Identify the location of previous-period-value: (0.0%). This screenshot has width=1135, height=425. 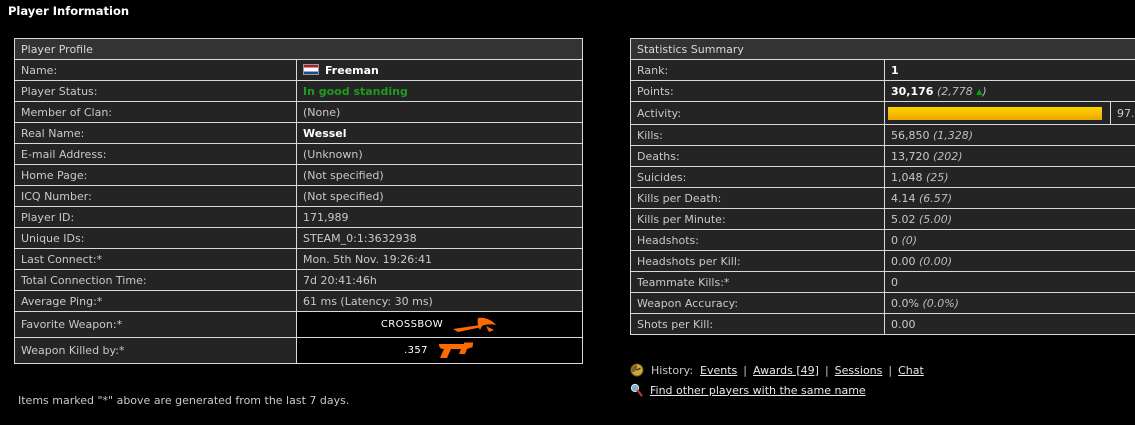
(938, 303).